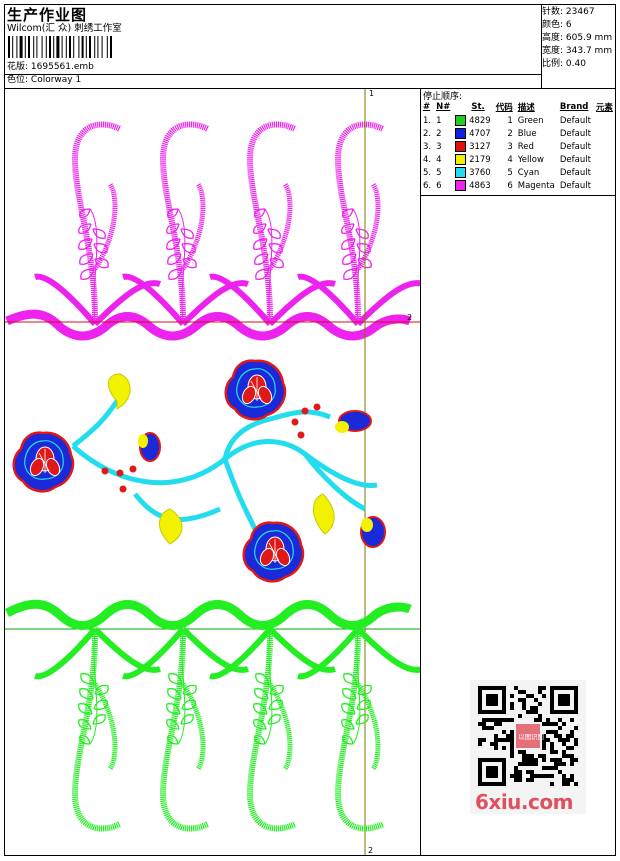 This screenshot has height=861, width=620. What do you see at coordinates (510, 185) in the screenshot?
I see `row-code: 6` at bounding box center [510, 185].